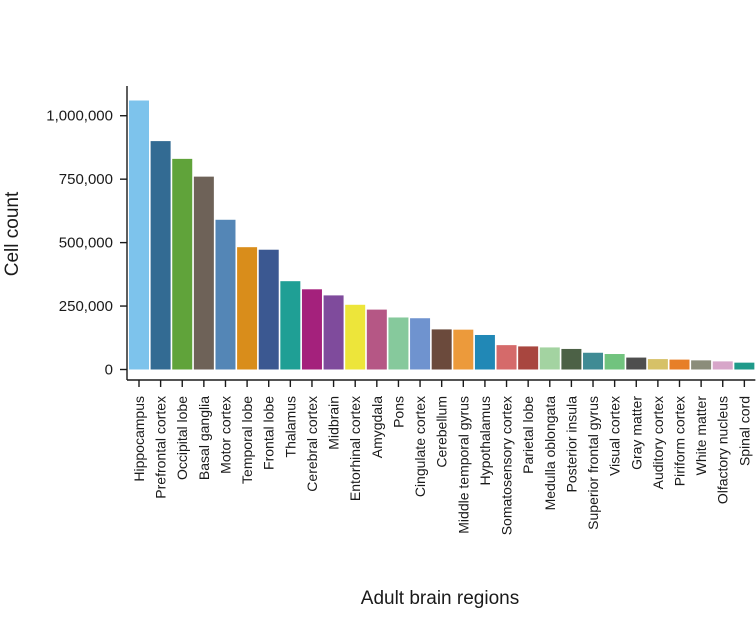 The height and width of the screenshot is (618, 756). I want to click on x-tick-label: Hypothalamus, so click(485, 441).